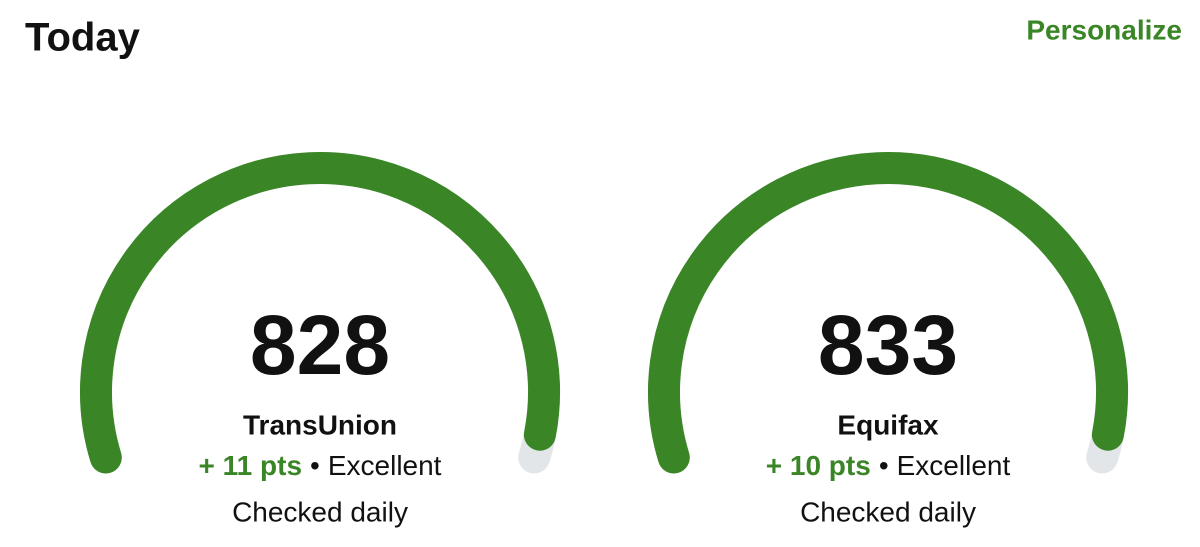 This screenshot has width=1200, height=547. What do you see at coordinates (320, 345) in the screenshot?
I see `credit-score: 828` at bounding box center [320, 345].